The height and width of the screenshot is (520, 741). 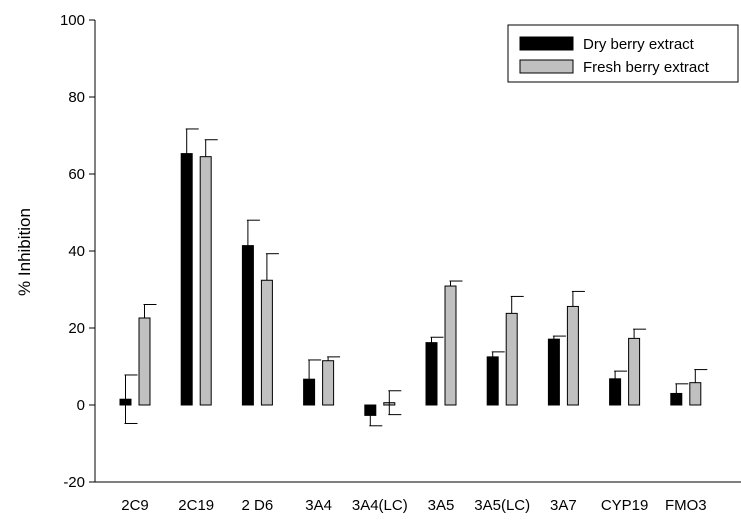 What do you see at coordinates (623, 53) in the screenshot?
I see `legend: Dry berry extract Fresh berry extract` at bounding box center [623, 53].